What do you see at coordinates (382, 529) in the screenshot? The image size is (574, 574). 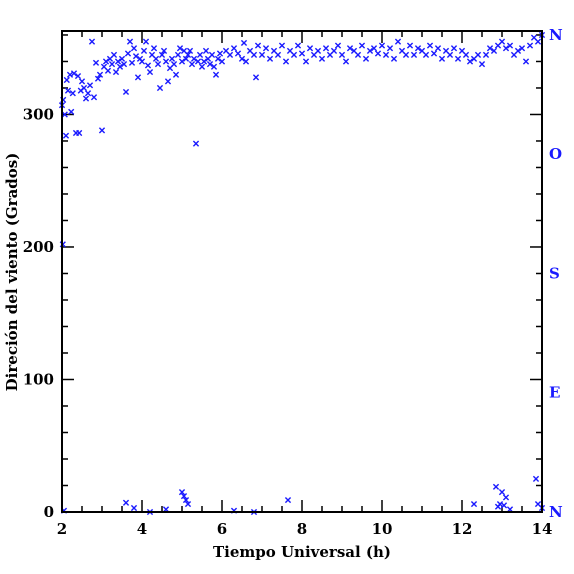 I see `x-tick-label: 10` at bounding box center [382, 529].